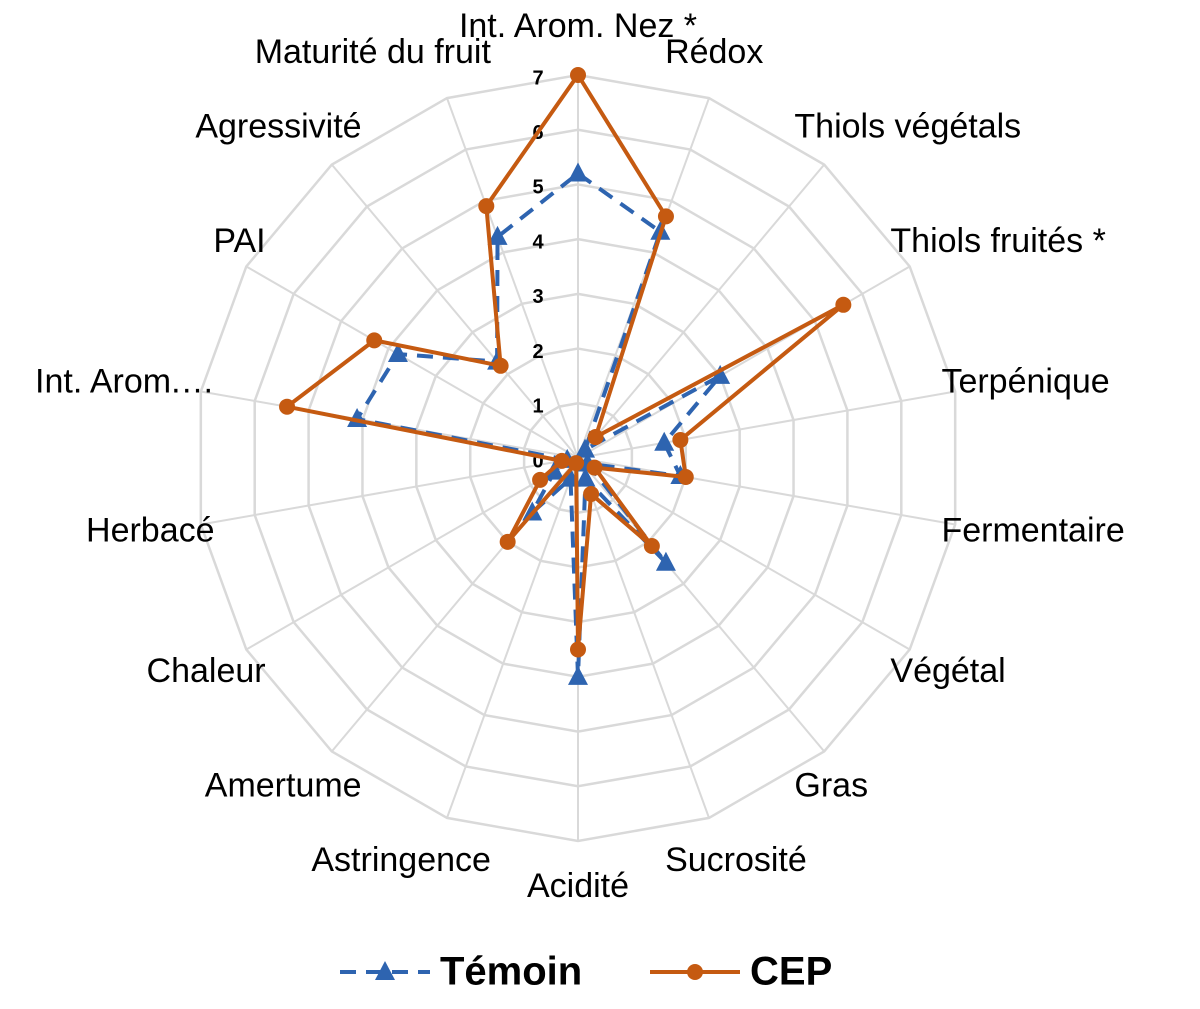 Image resolution: width=1200 pixels, height=1009 pixels. Describe the element at coordinates (537, 461) in the screenshot. I see `axis-tick-label: 0` at that location.